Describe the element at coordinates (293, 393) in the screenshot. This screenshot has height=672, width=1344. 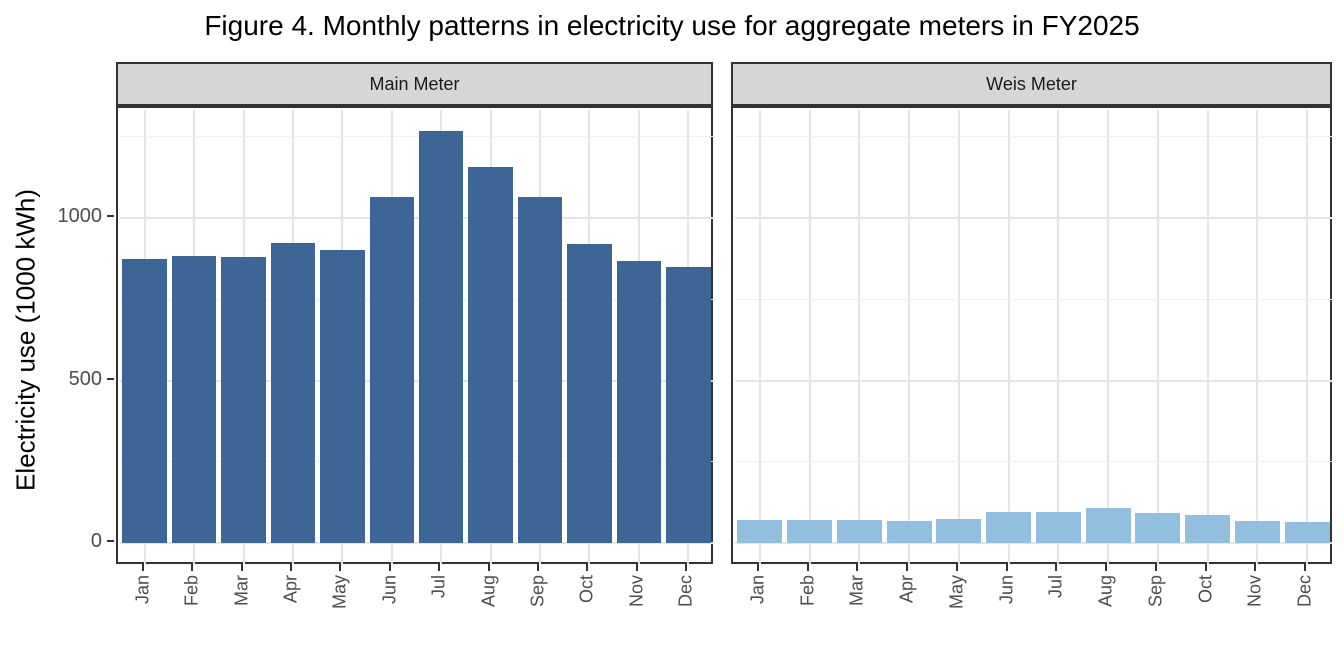
I see `bar-main-meter-apr` at that location.